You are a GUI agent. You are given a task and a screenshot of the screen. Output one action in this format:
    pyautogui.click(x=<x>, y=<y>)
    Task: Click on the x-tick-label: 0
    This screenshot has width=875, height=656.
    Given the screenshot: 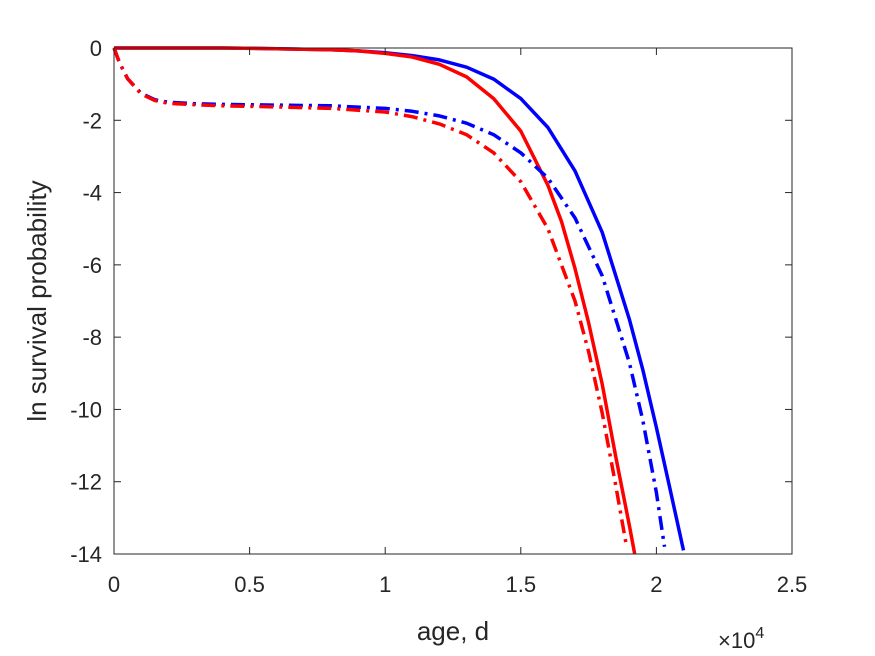 What is the action you would take?
    pyautogui.click(x=114, y=584)
    